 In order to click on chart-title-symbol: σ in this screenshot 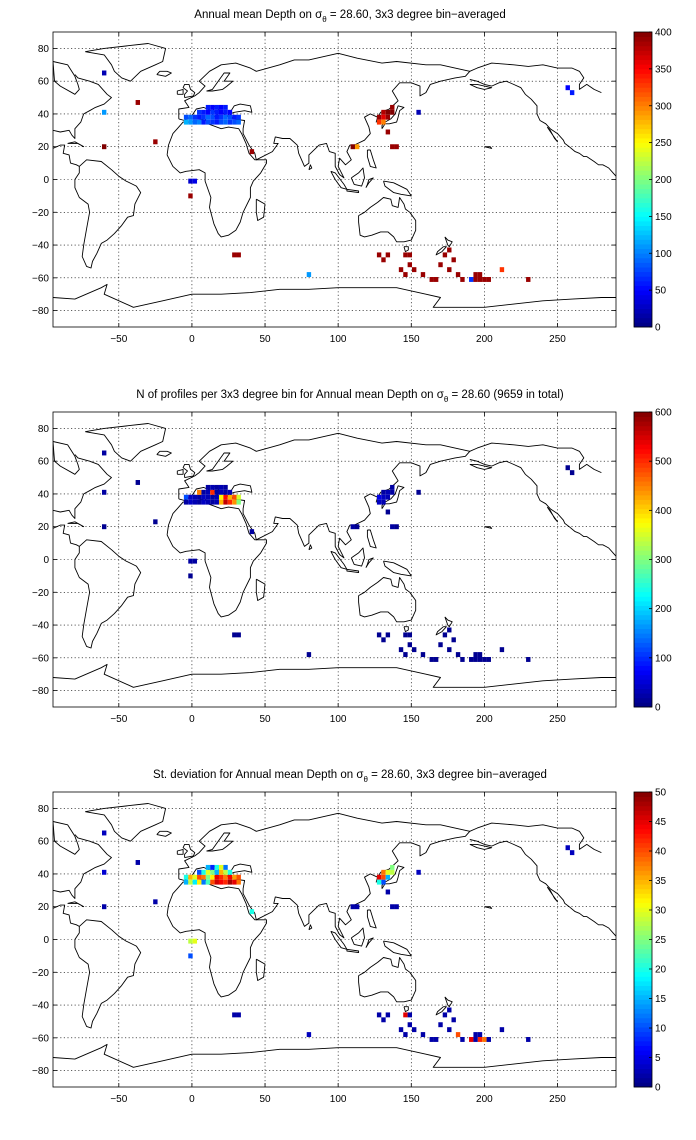, I will do `click(359, 775)`.